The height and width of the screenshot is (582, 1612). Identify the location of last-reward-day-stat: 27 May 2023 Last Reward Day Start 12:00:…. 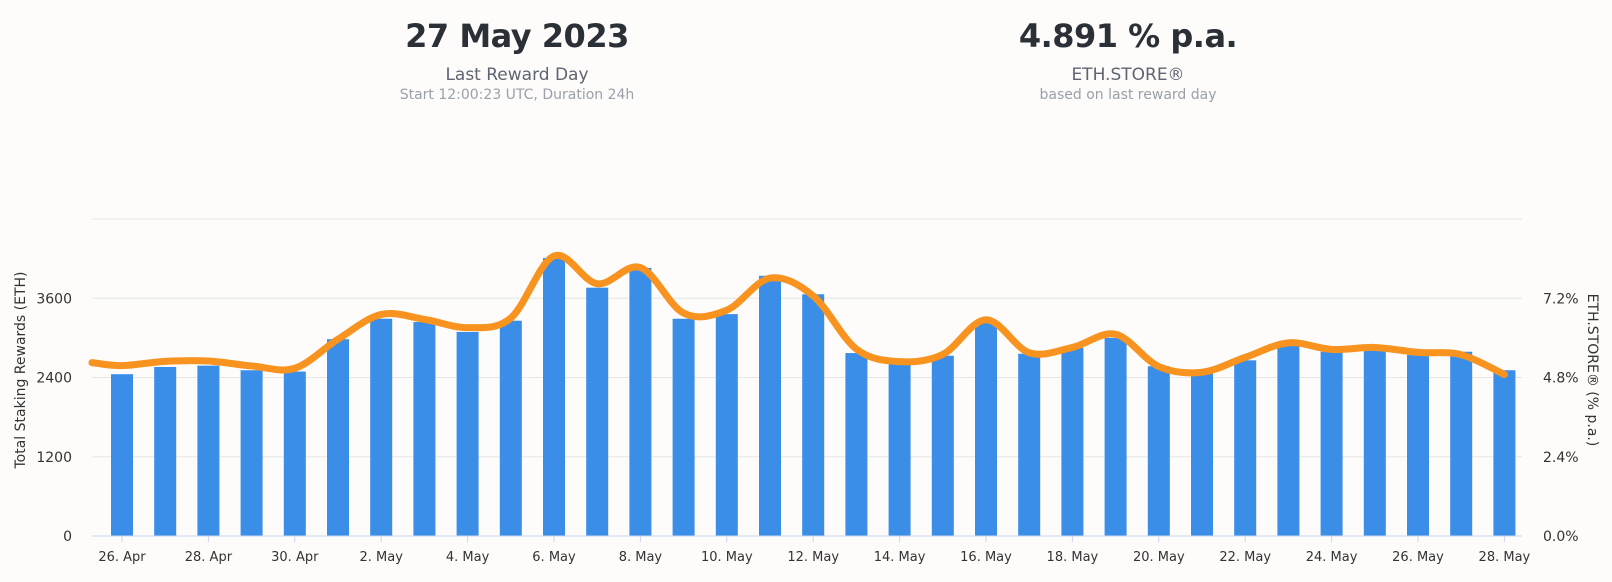
(517, 59).